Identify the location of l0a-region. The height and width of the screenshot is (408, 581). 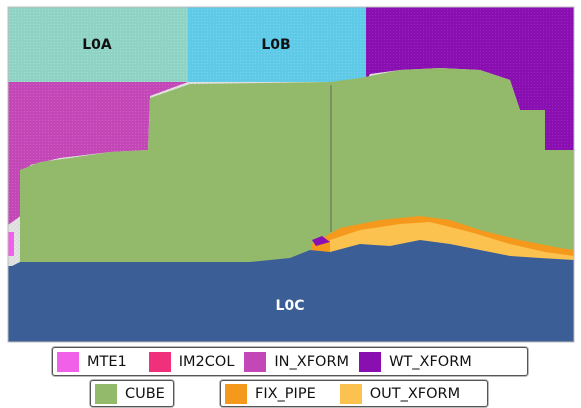
(98, 44).